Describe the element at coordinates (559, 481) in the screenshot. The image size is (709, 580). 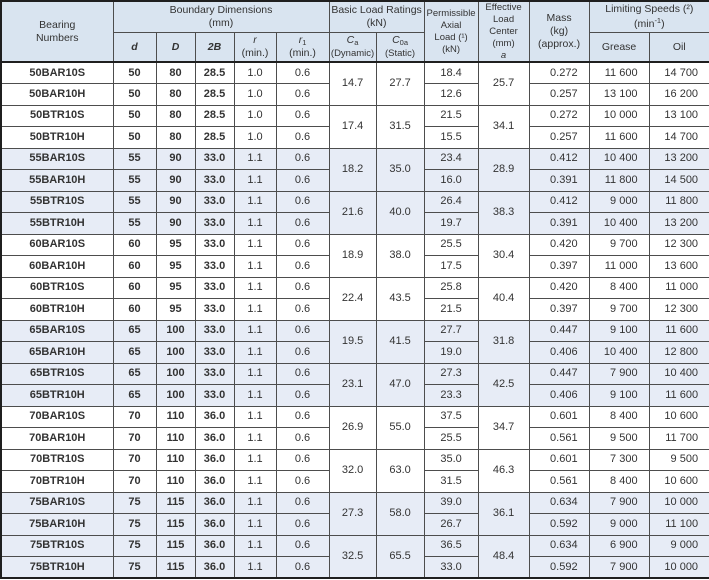
I see `mass: 0.561` at that location.